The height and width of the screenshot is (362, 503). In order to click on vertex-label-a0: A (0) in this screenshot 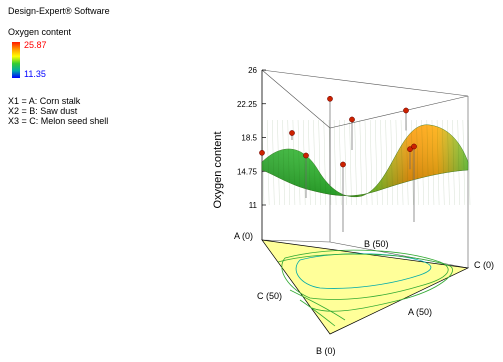, I will do `click(243, 236)`.